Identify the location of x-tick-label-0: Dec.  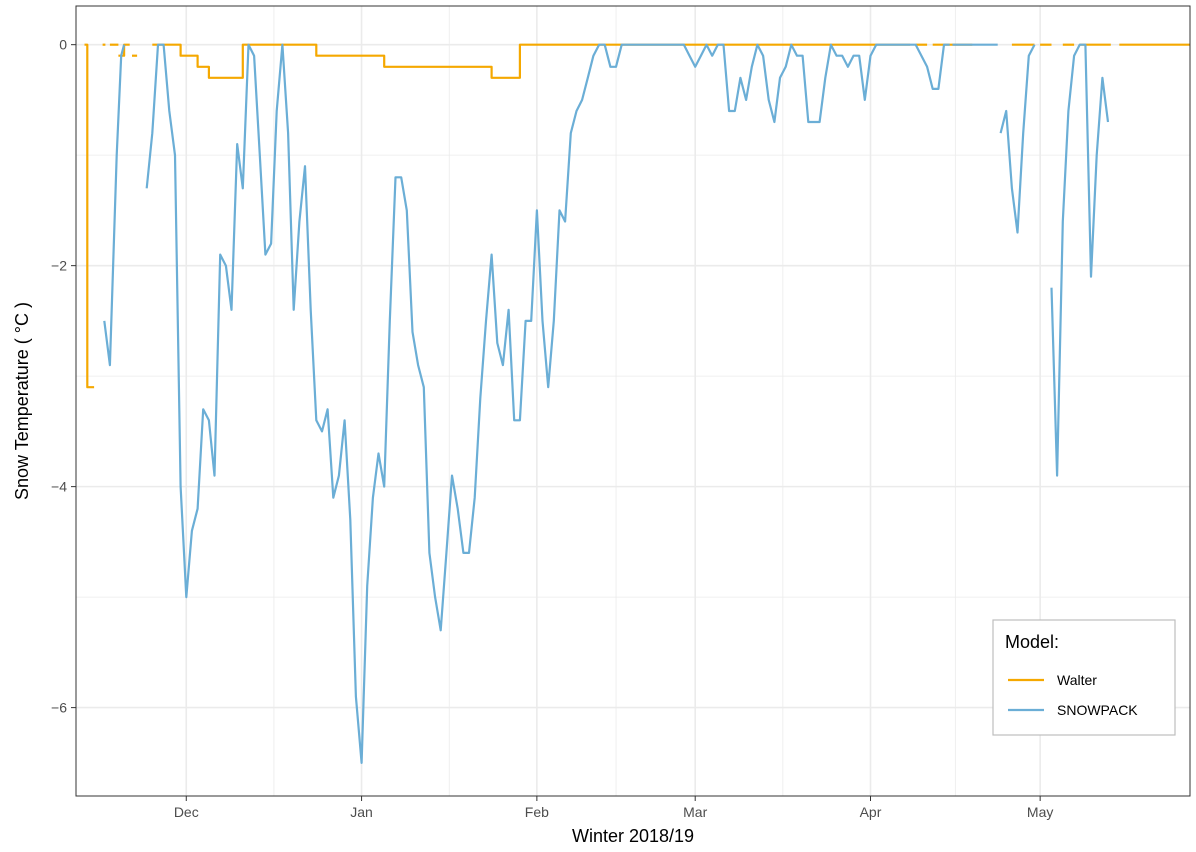
(186, 812).